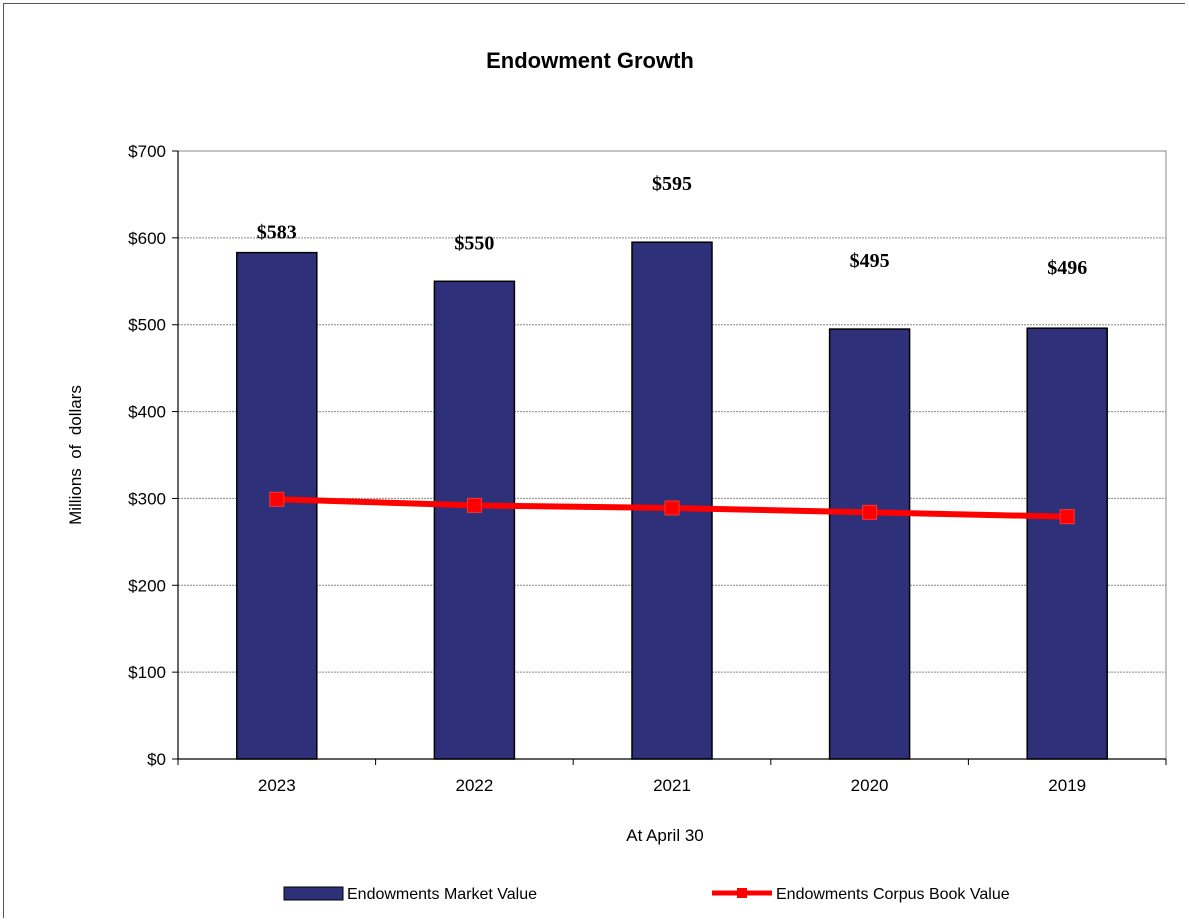  I want to click on y-tick-label: $700, so click(147, 151).